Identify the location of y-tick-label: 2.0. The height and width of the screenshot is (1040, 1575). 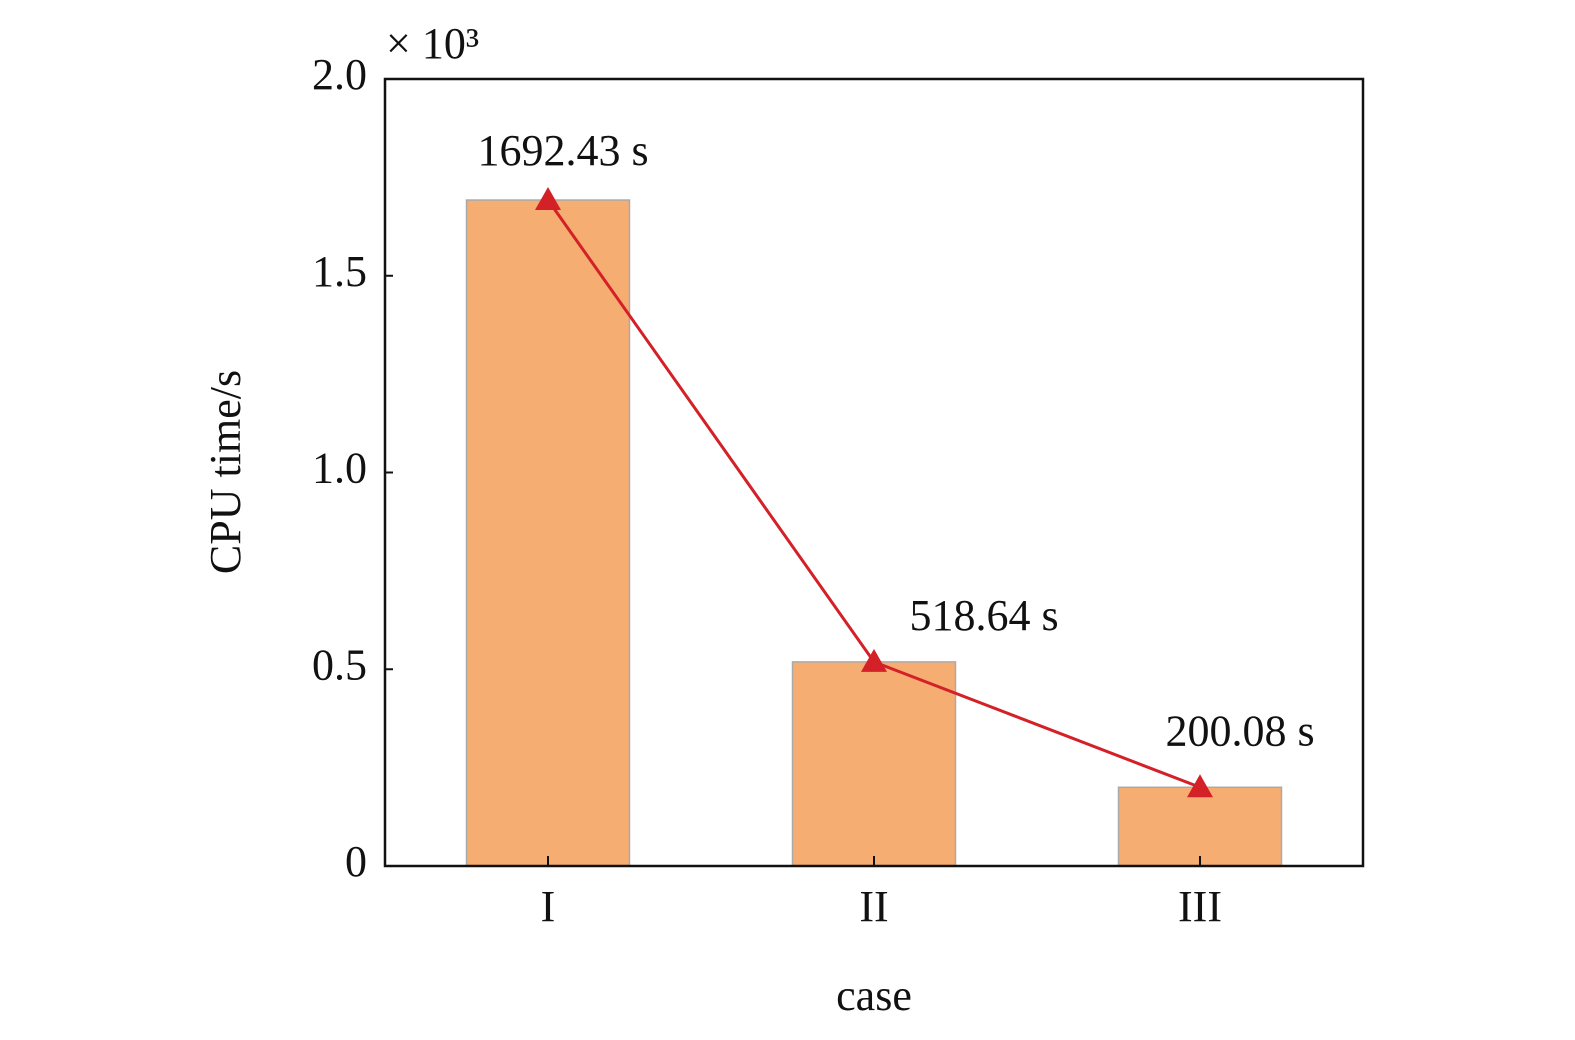
(339, 74).